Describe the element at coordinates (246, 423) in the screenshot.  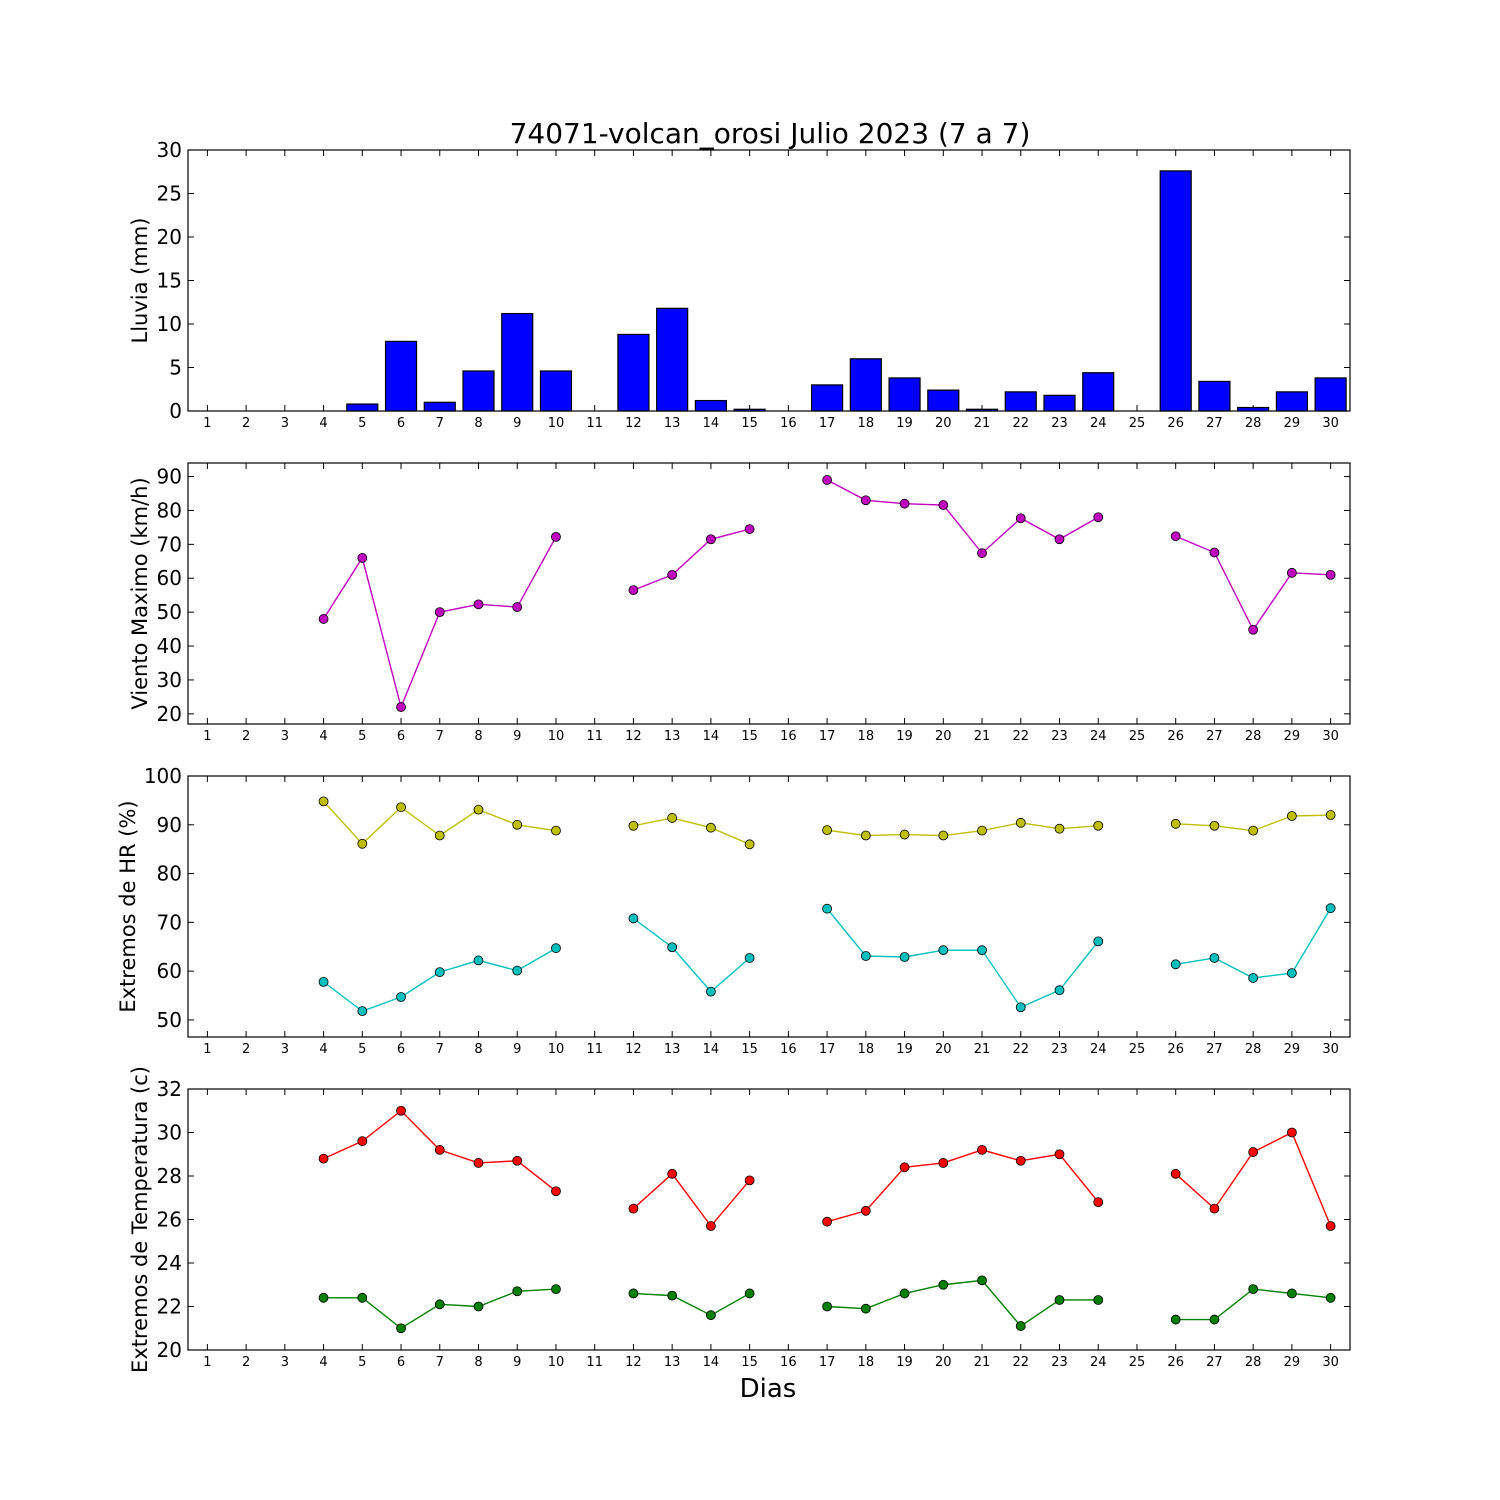
I see `x-tick-label: 2` at that location.